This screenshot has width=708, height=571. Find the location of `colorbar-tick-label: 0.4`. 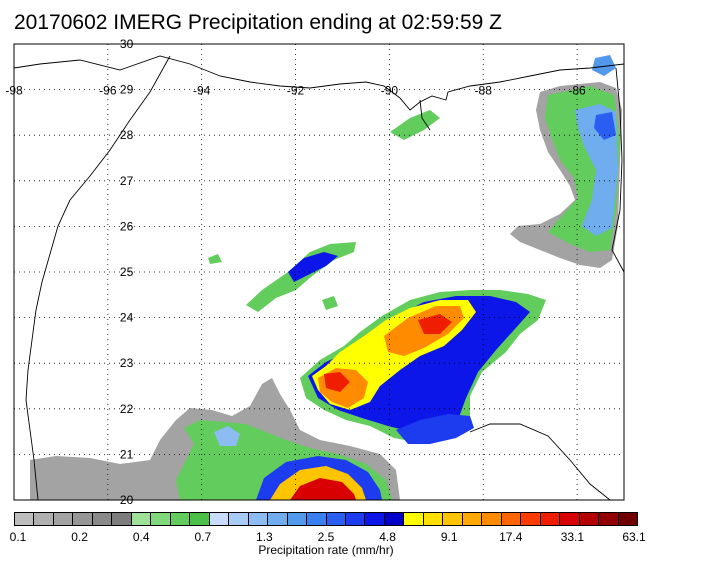

colorbar-tick-label: 0.4 is located at coordinates (141, 537).